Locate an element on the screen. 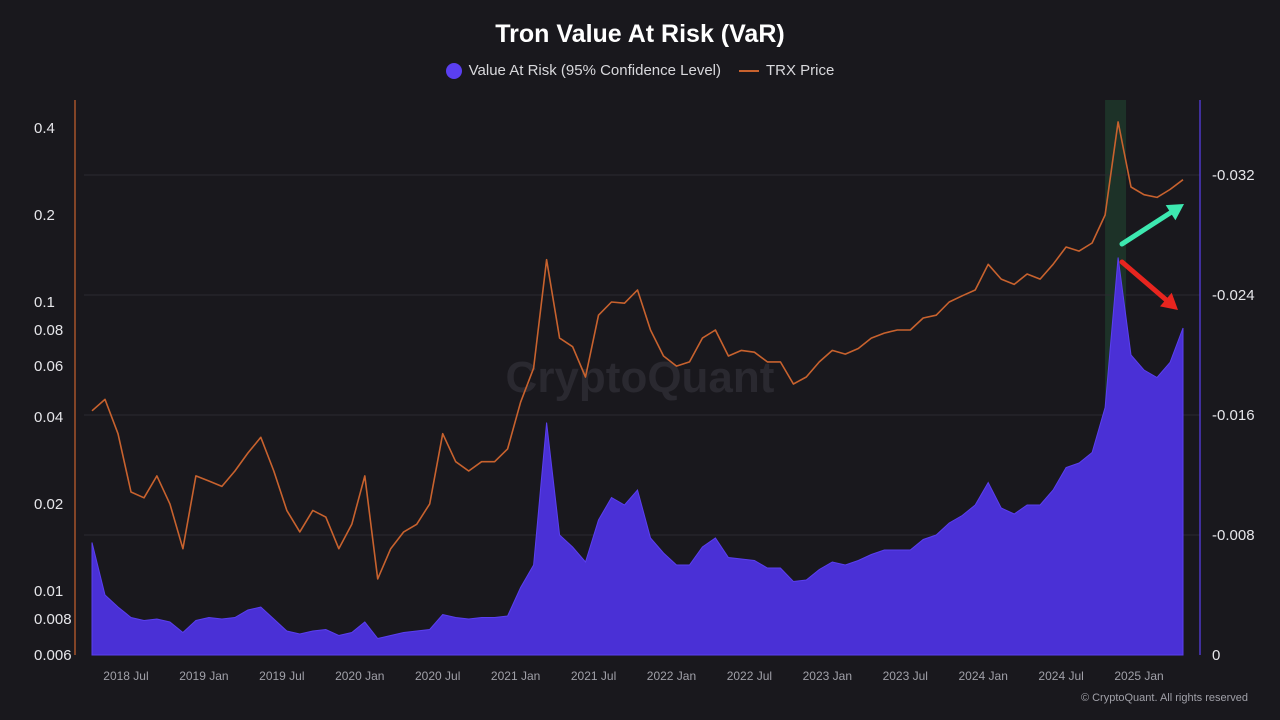  legend-label-price: TRX Price is located at coordinates (800, 70).